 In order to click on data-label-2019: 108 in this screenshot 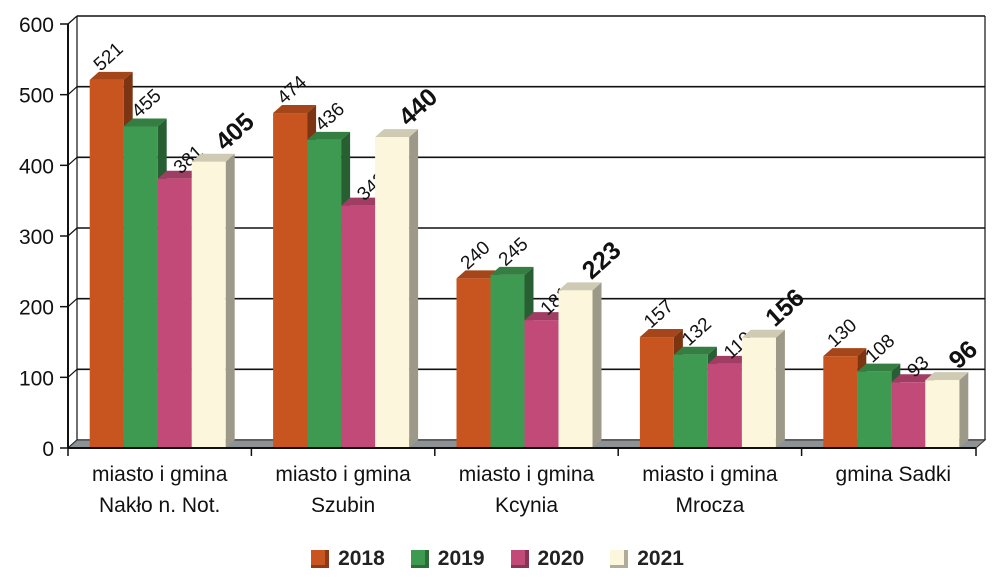, I will do `click(881, 349)`.